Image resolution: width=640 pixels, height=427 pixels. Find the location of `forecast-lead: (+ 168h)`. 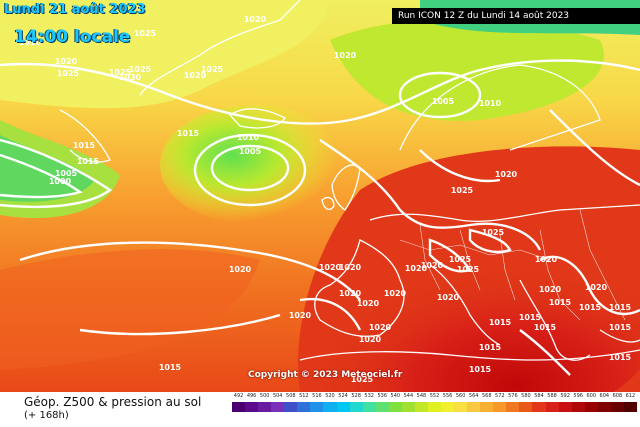

forecast-lead: (+ 168h) is located at coordinates (46, 415).